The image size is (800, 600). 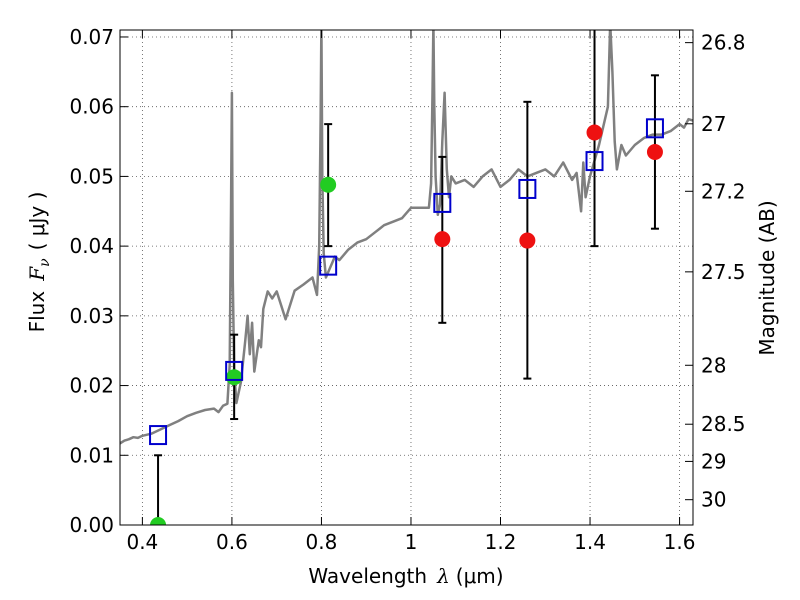 I want to click on x-tick-label: 1.6, so click(x=680, y=542).